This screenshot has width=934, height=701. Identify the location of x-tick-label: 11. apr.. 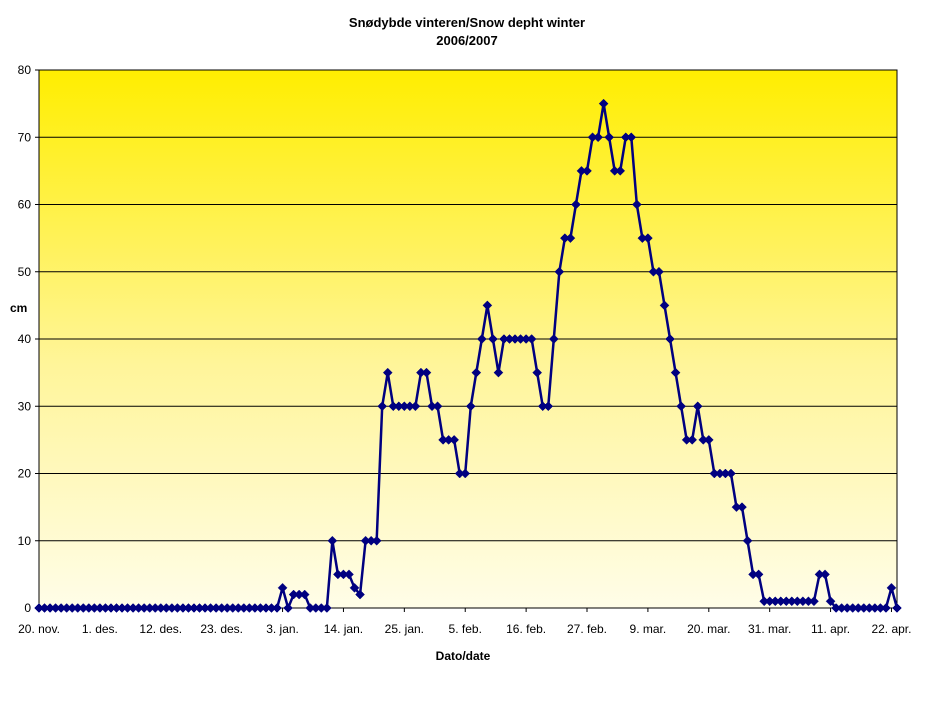
(830, 629).